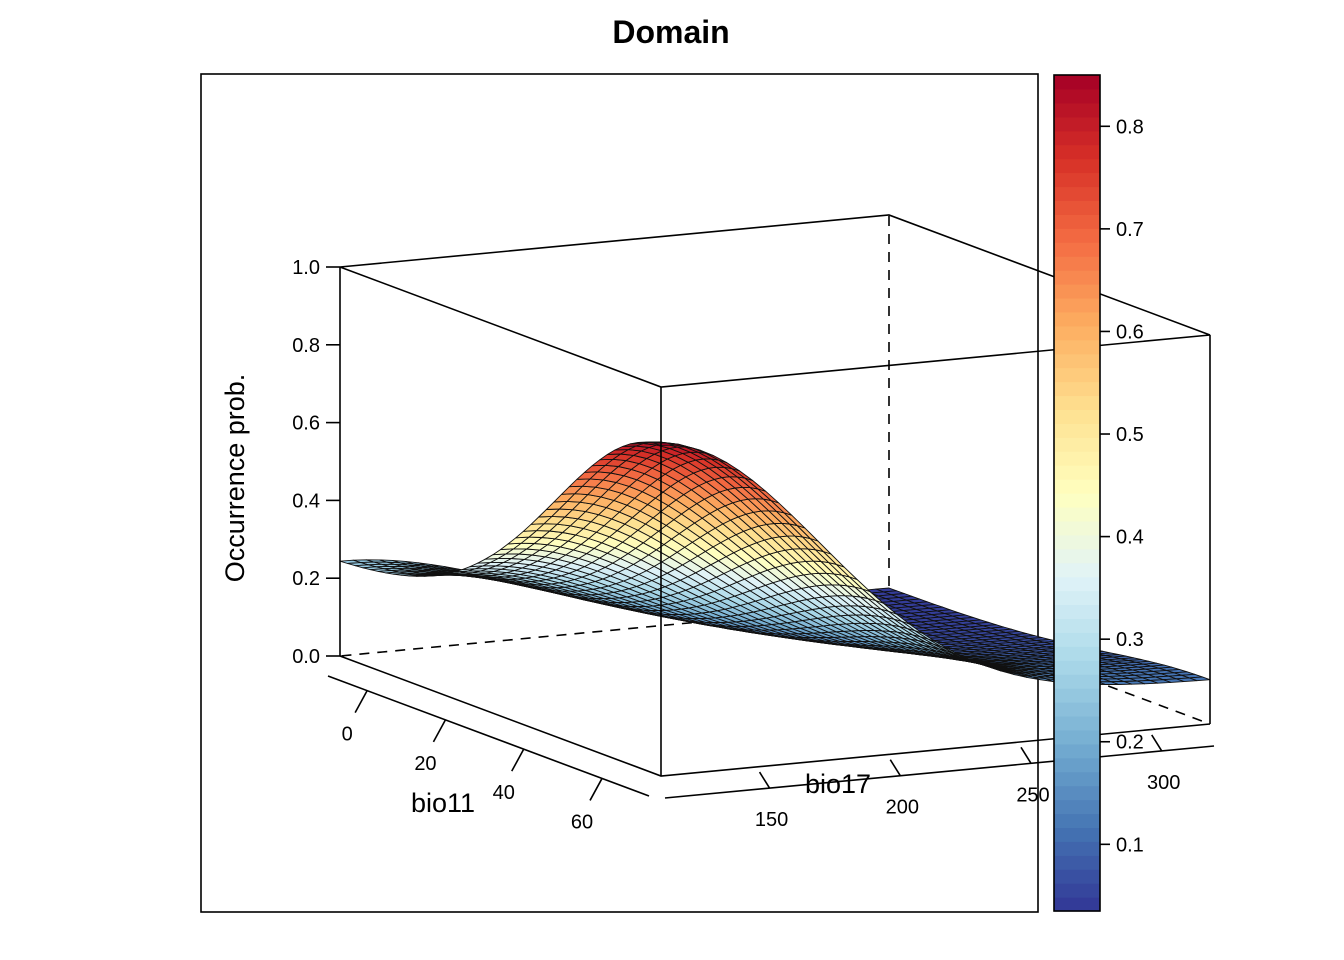 Image resolution: width=1344 pixels, height=960 pixels. I want to click on colorbar-tick-label: 0.5, so click(1130, 435).